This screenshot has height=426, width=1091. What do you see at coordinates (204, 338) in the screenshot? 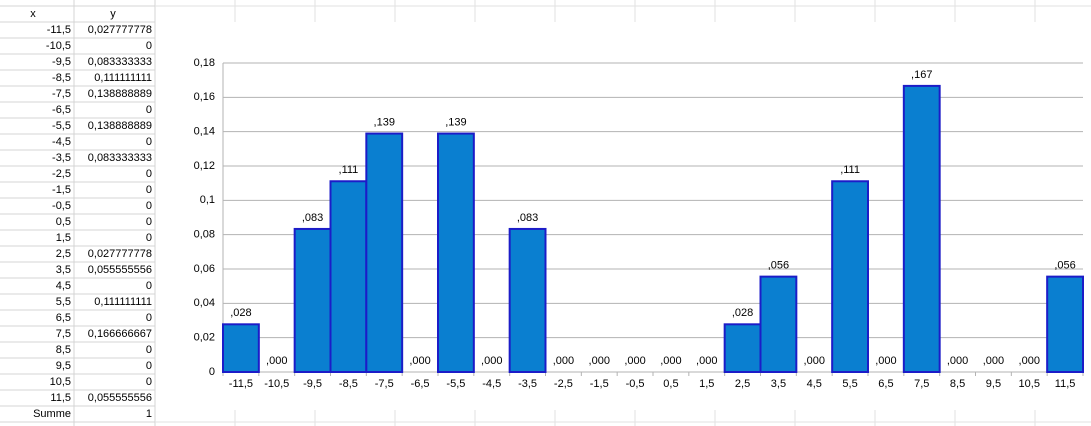
I see `y-tick-label: 0,02` at bounding box center [204, 338].